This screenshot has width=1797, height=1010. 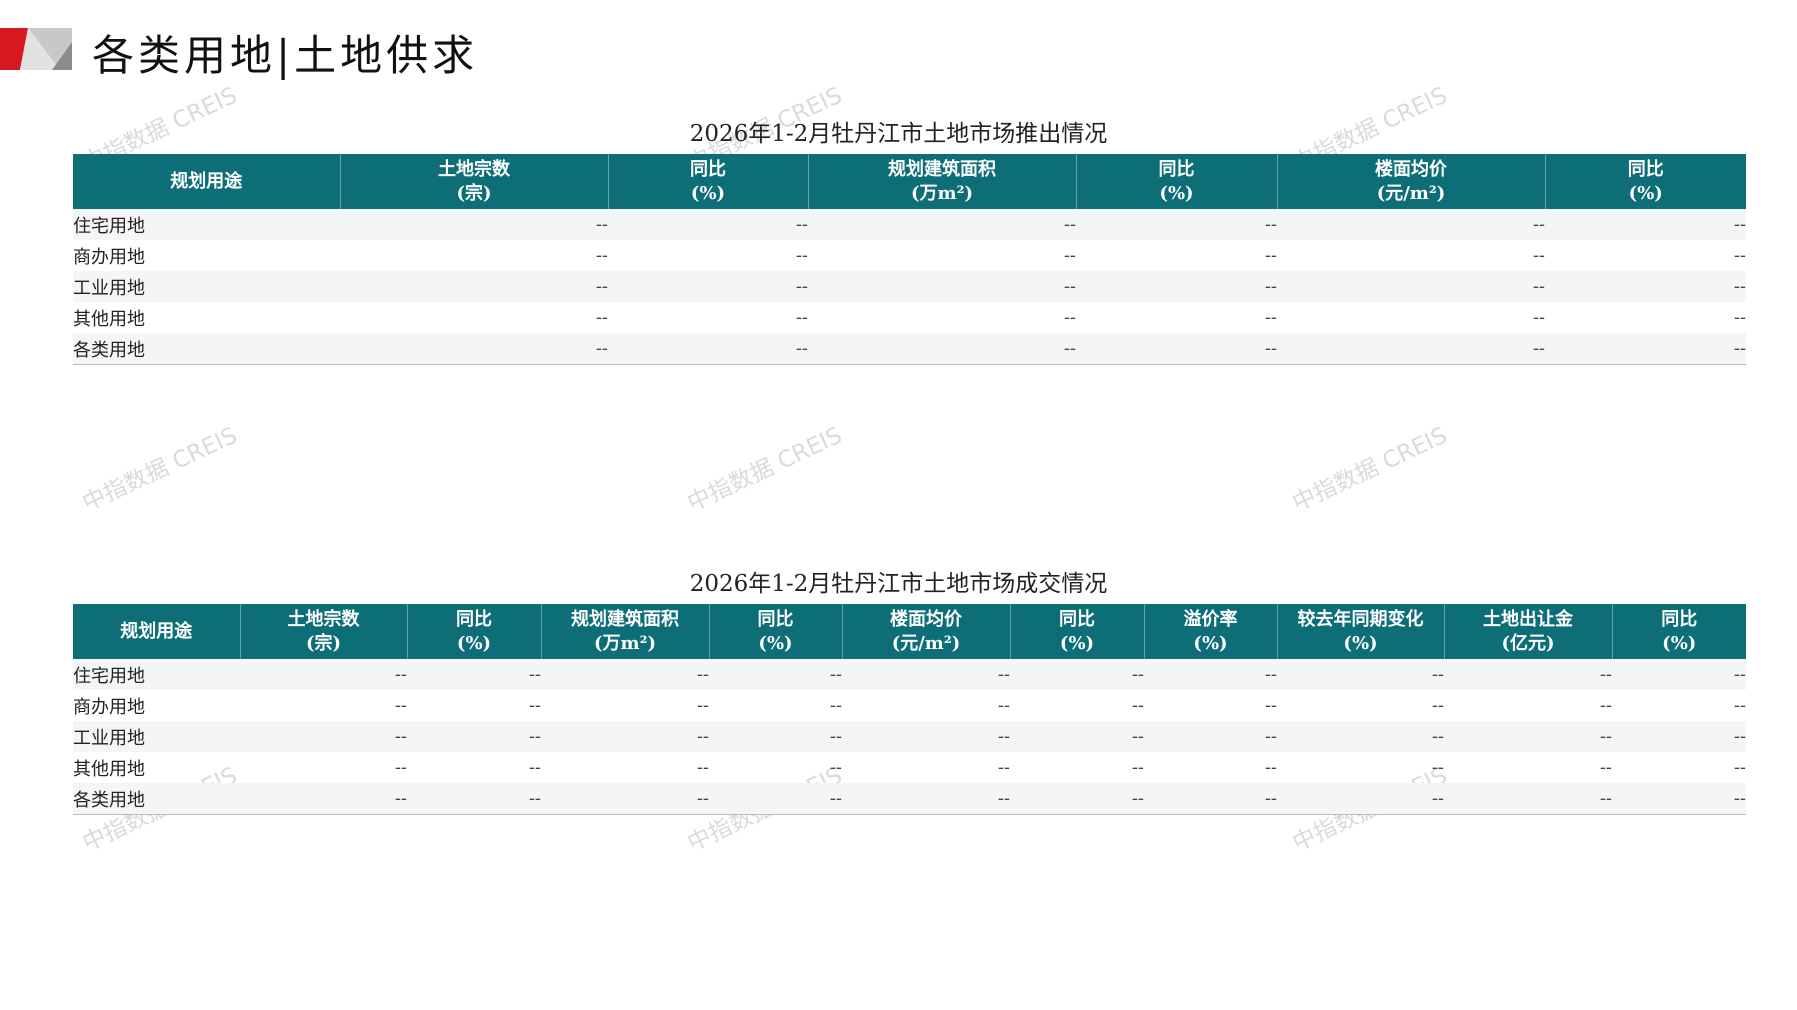 What do you see at coordinates (156, 674) in the screenshot?
I see `row-label: 住宅用地` at bounding box center [156, 674].